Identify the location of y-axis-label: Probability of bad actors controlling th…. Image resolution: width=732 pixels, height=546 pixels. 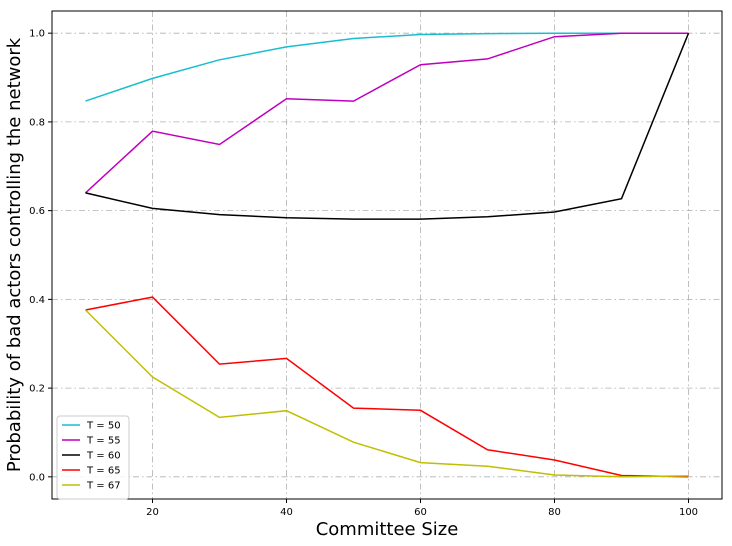
(14, 254).